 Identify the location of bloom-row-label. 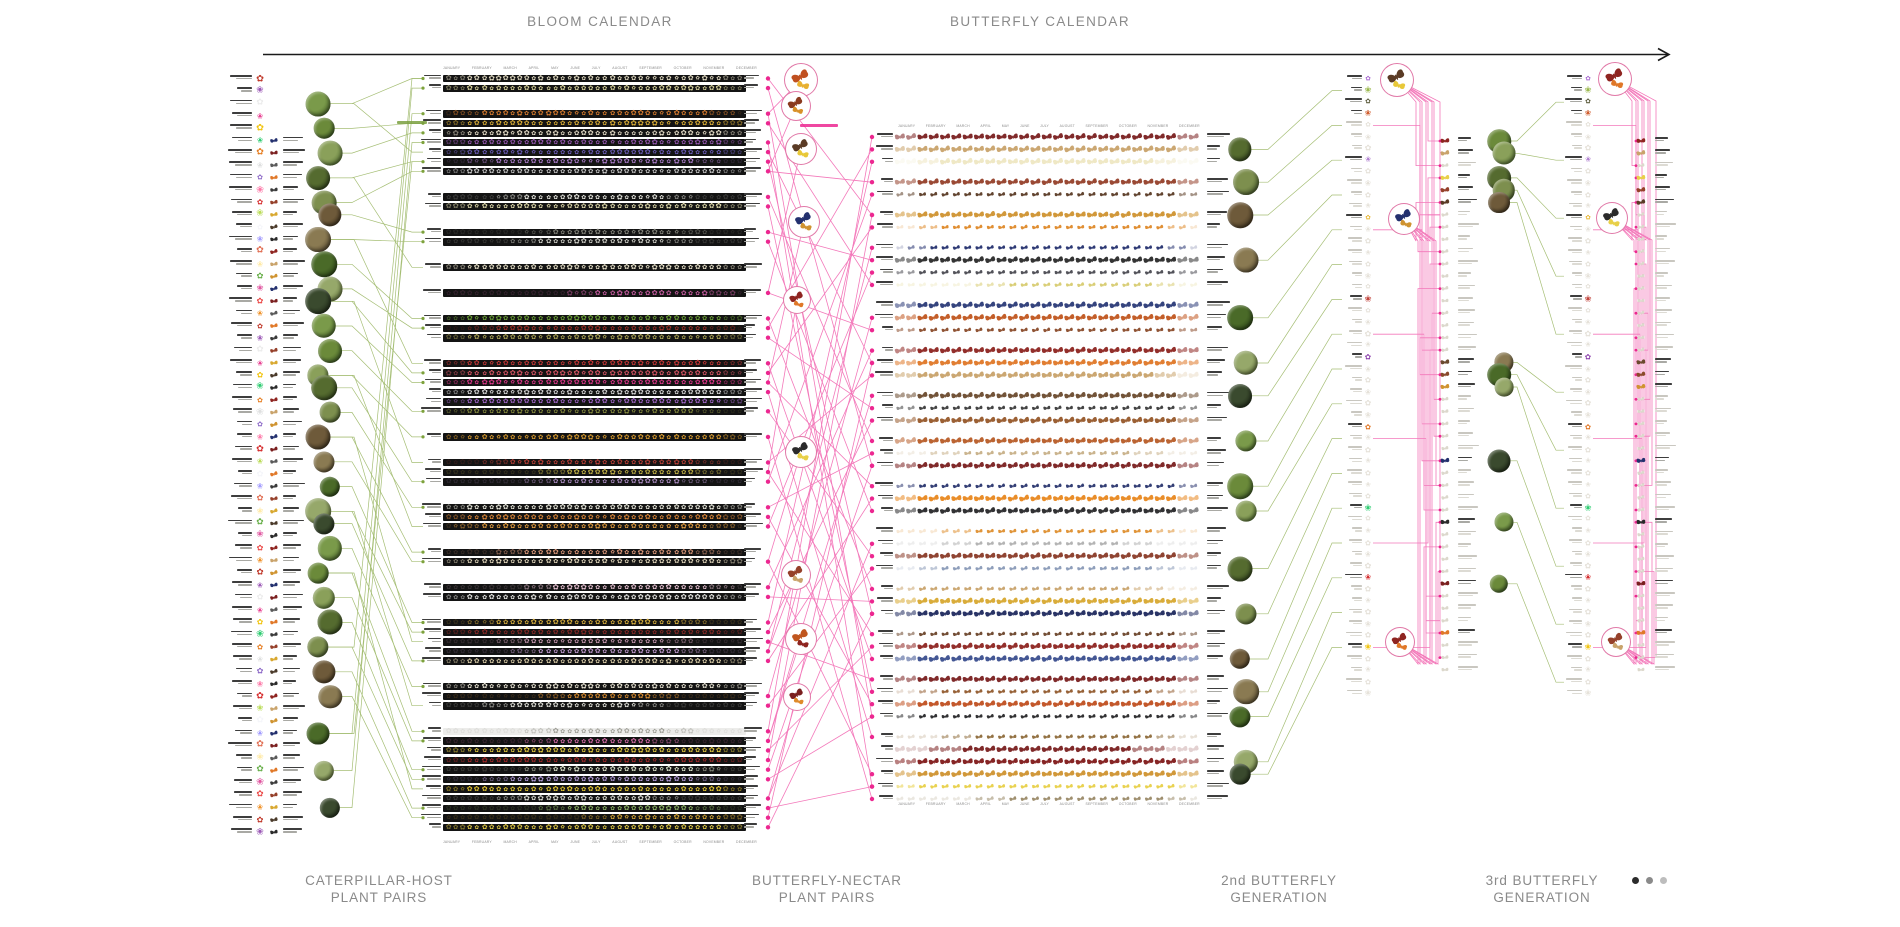
(431, 796).